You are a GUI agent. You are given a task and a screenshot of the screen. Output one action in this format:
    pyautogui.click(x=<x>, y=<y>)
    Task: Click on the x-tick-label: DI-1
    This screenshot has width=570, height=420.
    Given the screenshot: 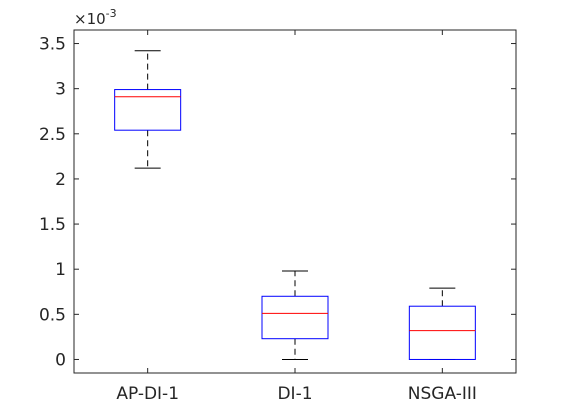 What is the action you would take?
    pyautogui.click(x=294, y=394)
    